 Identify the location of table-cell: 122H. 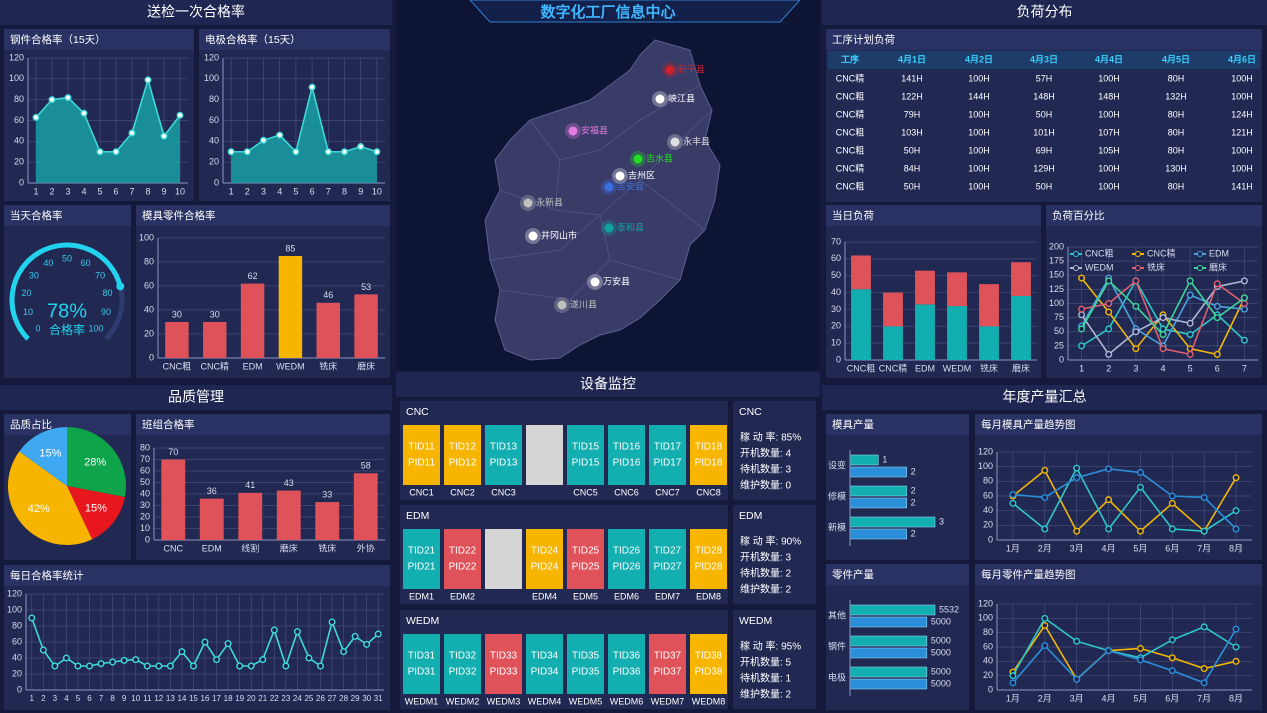
(912, 96).